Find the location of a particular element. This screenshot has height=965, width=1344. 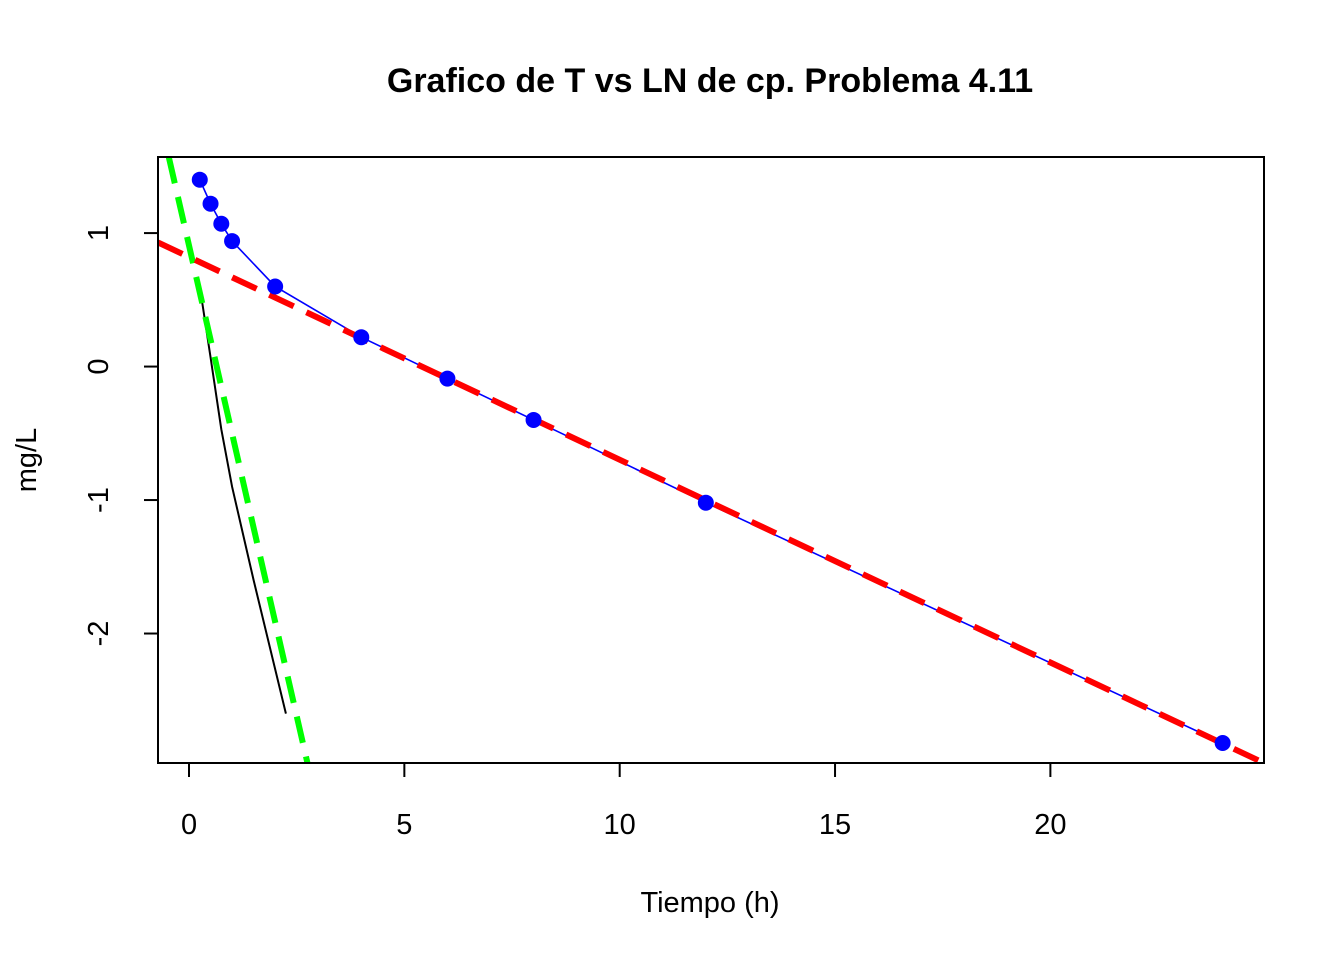

x-tick-label: 5 is located at coordinates (404, 825).